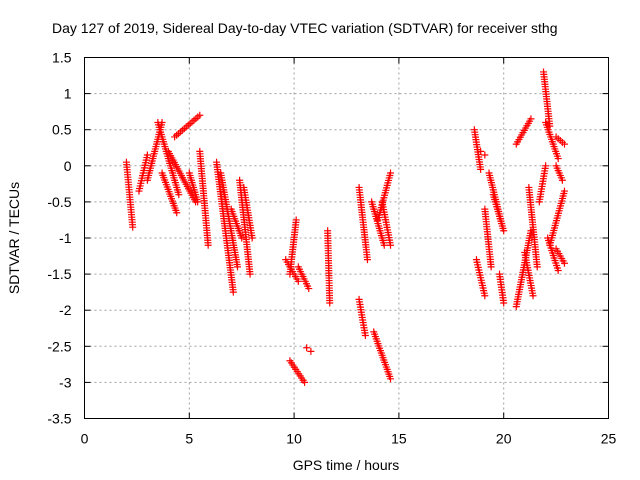  What do you see at coordinates (59, 274) in the screenshot?
I see `y-tick-label: -1.5` at bounding box center [59, 274].